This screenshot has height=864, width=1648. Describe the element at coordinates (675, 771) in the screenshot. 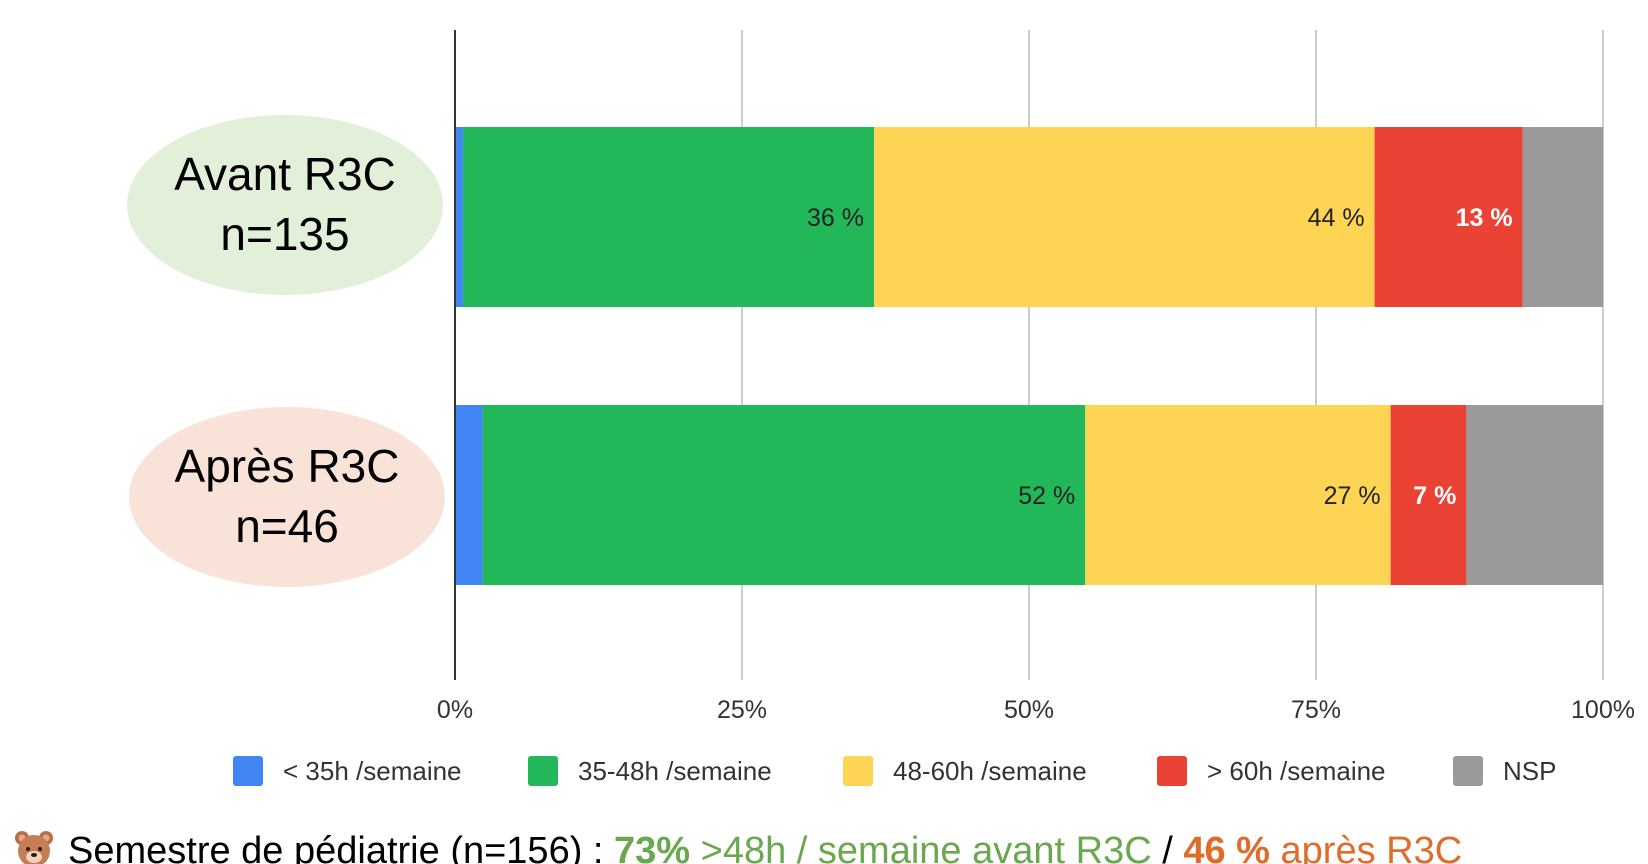

I see `legend-label: 35-48h /semaine` at that location.